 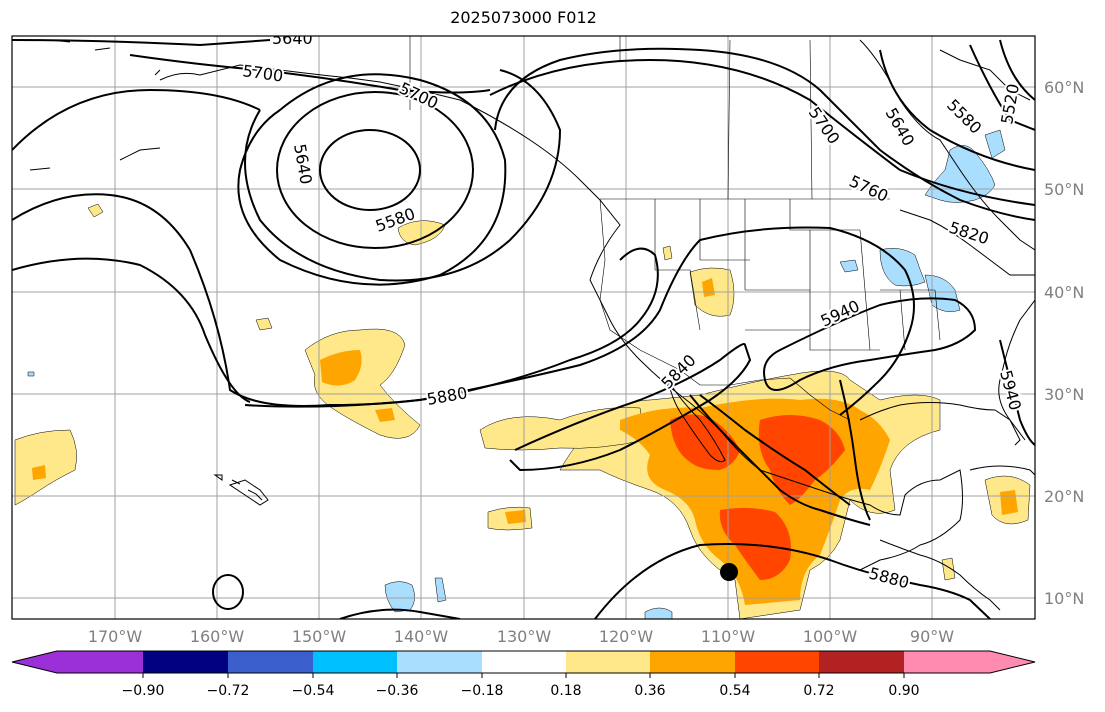 What do you see at coordinates (319, 636) in the screenshot?
I see `lon-label: 150°W` at bounding box center [319, 636].